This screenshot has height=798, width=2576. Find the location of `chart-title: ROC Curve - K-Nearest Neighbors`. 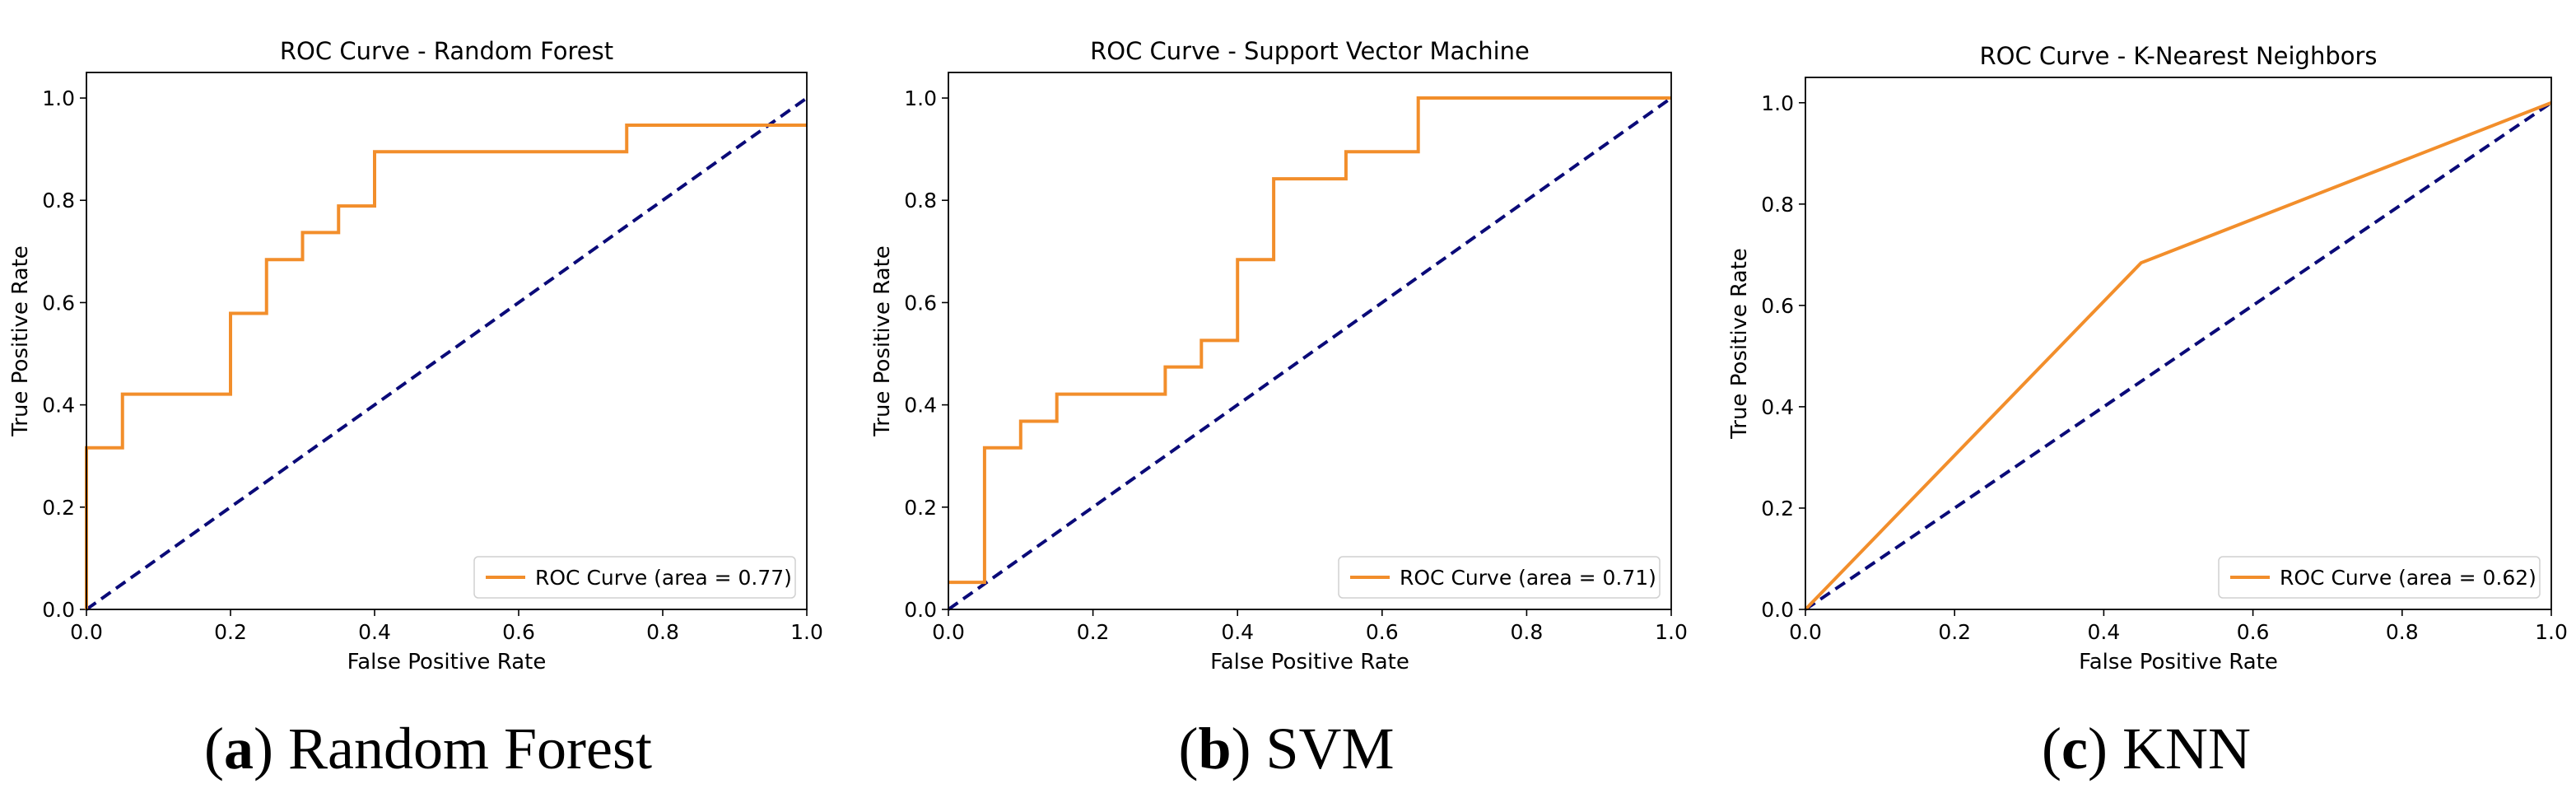

chart-title: ROC Curve - K-Nearest Neighbors is located at coordinates (2178, 56).